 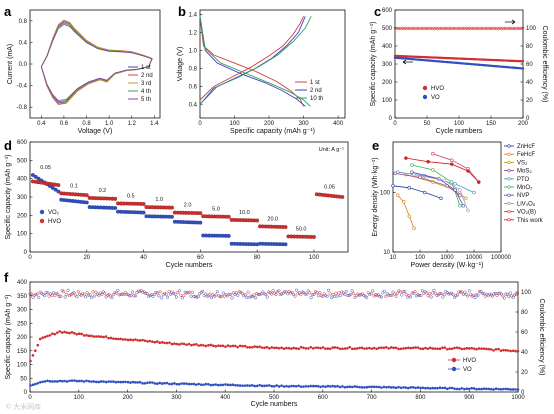 I want to click on c-y2tick-label: 0, so click(x=528, y=119).